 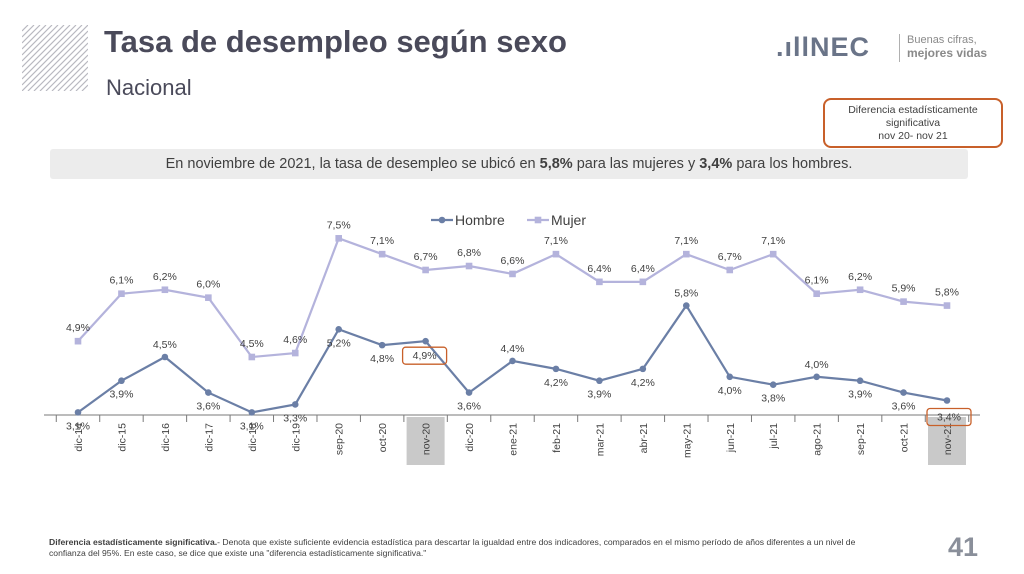 What do you see at coordinates (913, 123) in the screenshot?
I see `significance-note-line2: significativa` at bounding box center [913, 123].